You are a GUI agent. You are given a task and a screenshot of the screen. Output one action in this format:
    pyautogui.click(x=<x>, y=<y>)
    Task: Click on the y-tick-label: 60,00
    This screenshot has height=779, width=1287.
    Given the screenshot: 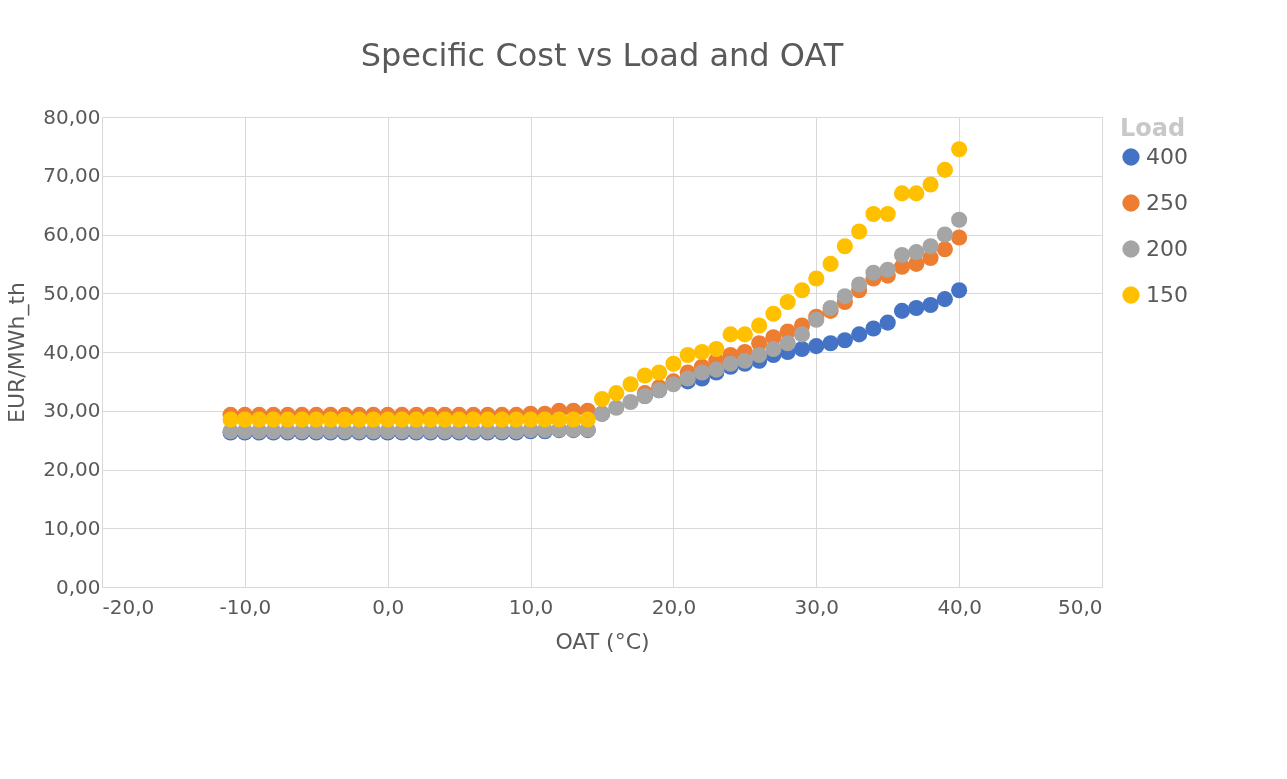 What is the action you would take?
    pyautogui.click(x=72, y=234)
    